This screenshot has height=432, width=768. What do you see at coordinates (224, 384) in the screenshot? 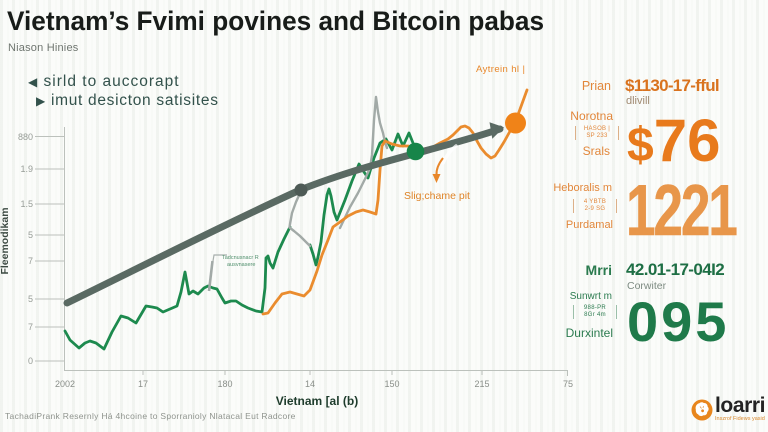
I see `svg-text: 180` at bounding box center [224, 384].